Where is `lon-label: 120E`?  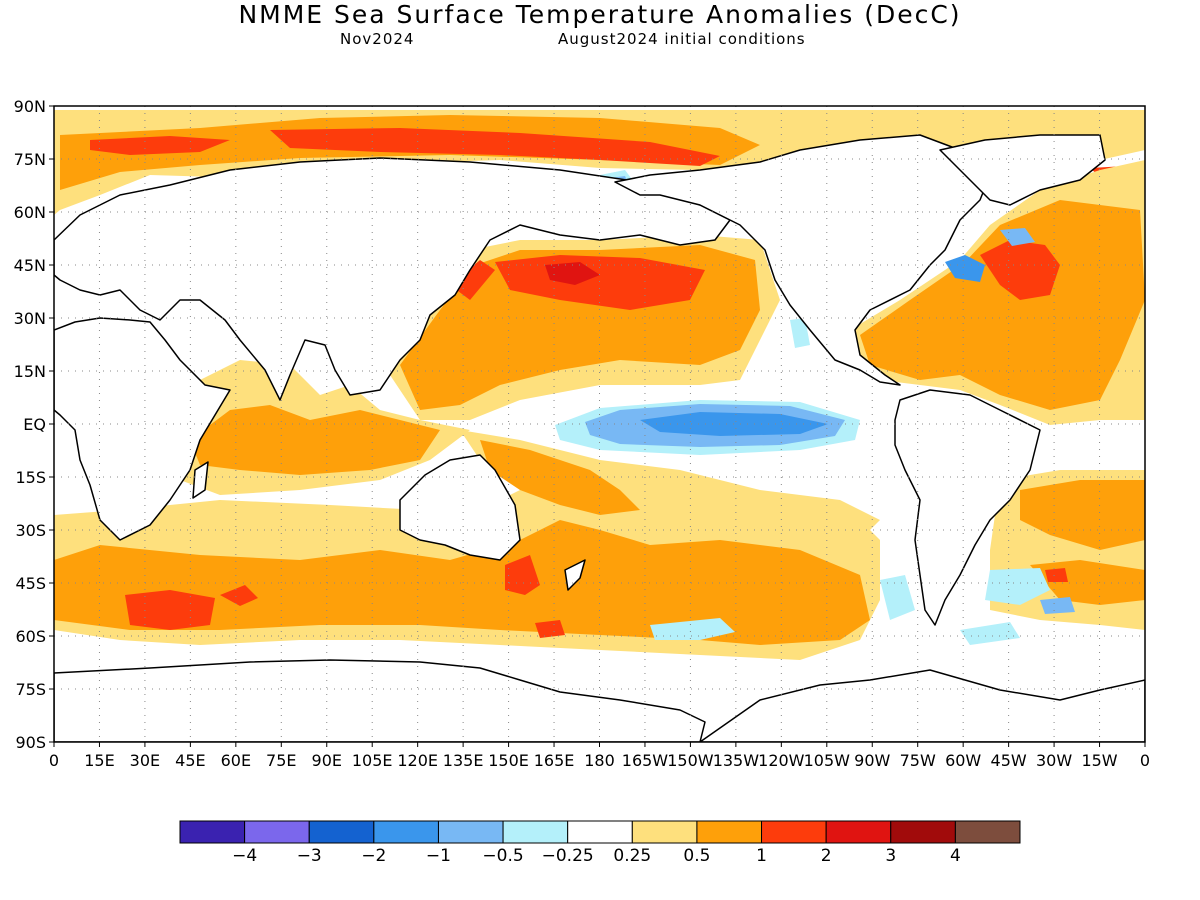 lon-label: 120E is located at coordinates (417, 760).